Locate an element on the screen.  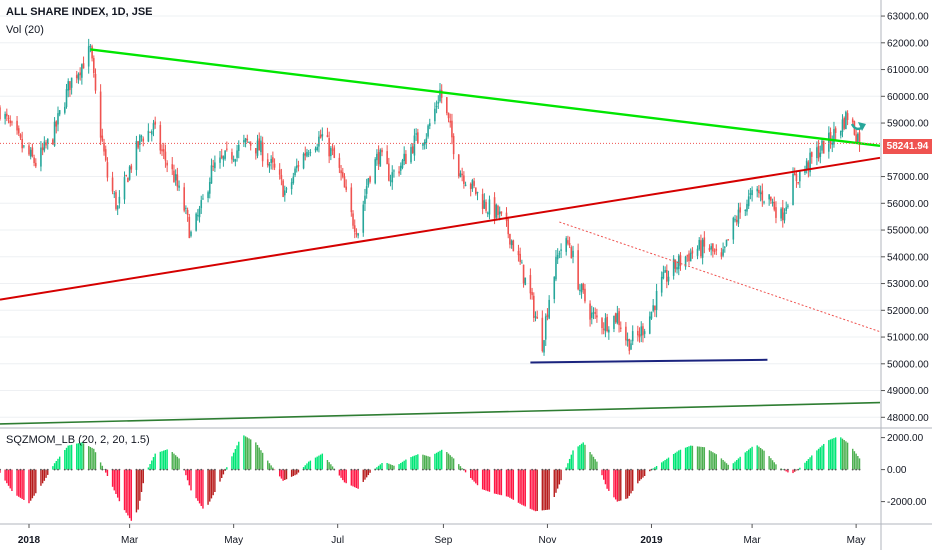
indicator-legend: SQZMOM_LB (20, 2, 20, 1.5) is located at coordinates (78, 440).